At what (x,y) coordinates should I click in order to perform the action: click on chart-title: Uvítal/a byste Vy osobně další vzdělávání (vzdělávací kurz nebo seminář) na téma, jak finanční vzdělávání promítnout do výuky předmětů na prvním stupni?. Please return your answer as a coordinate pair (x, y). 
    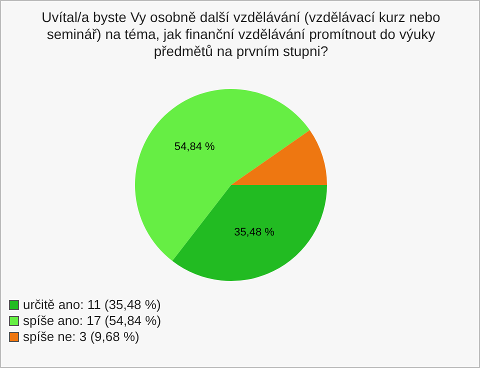
    Looking at the image, I should click on (241, 34).